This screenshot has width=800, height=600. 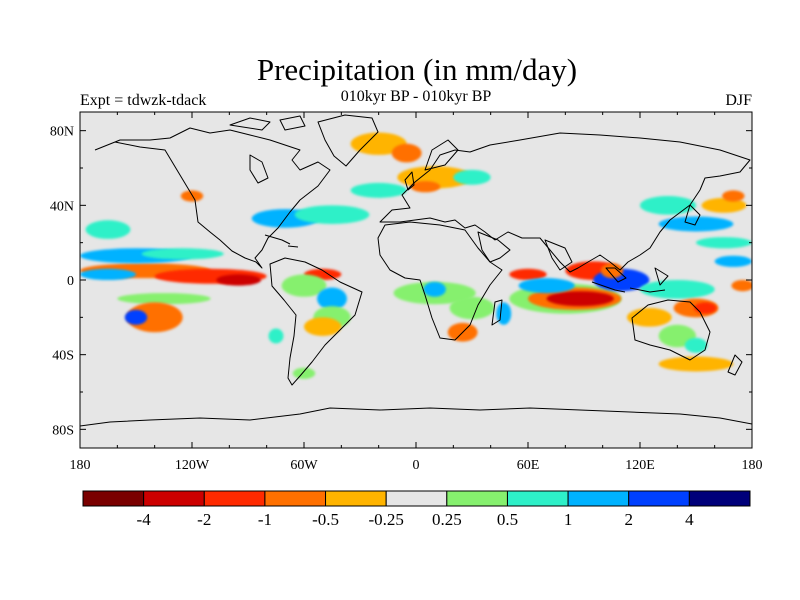 What do you see at coordinates (62, 206) in the screenshot?
I see `lat-tick-label: 40N` at bounding box center [62, 206].